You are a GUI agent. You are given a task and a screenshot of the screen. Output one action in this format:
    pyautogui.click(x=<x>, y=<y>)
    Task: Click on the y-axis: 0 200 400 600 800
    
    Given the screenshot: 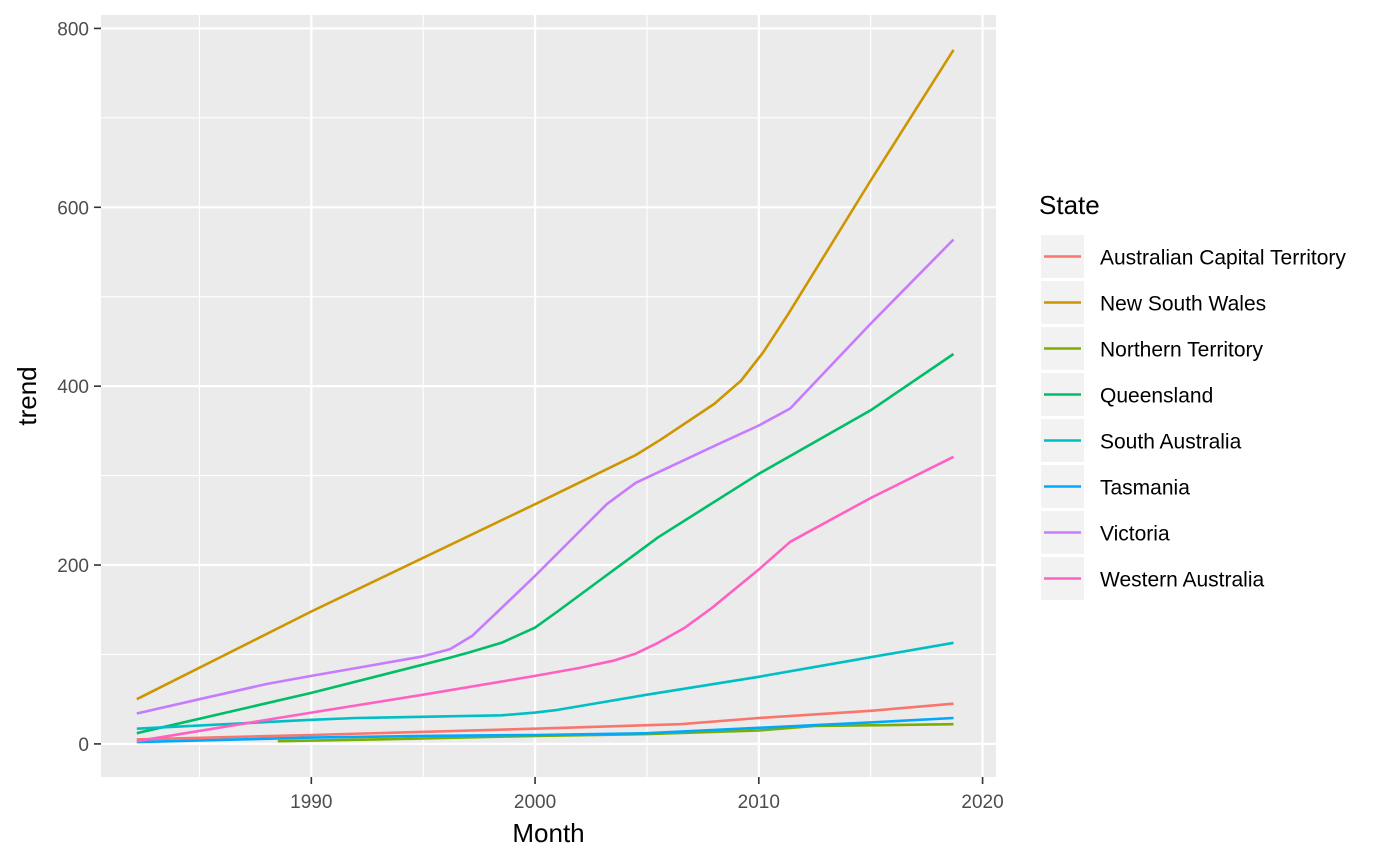 What is the action you would take?
    pyautogui.click(x=79, y=387)
    